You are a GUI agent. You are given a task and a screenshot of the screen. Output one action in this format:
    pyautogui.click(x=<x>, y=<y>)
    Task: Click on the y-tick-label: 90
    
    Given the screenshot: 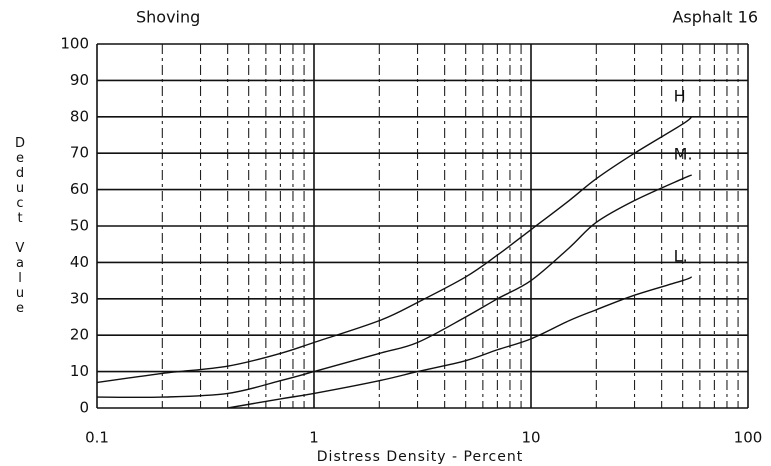 What is the action you would take?
    pyautogui.click(x=79, y=80)
    